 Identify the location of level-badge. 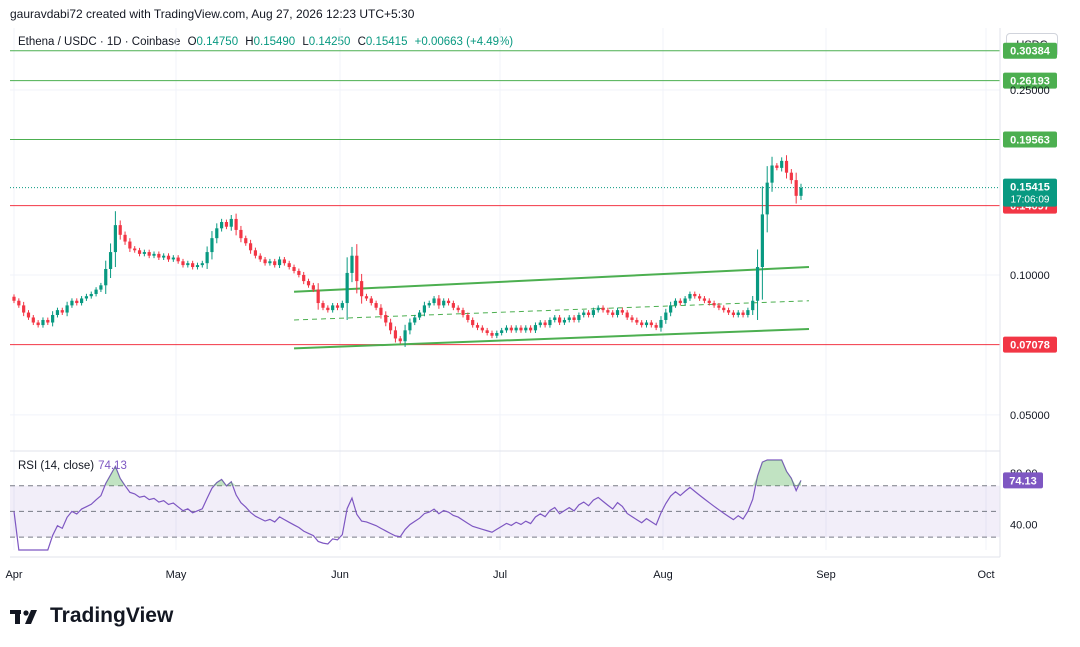
(1030, 139).